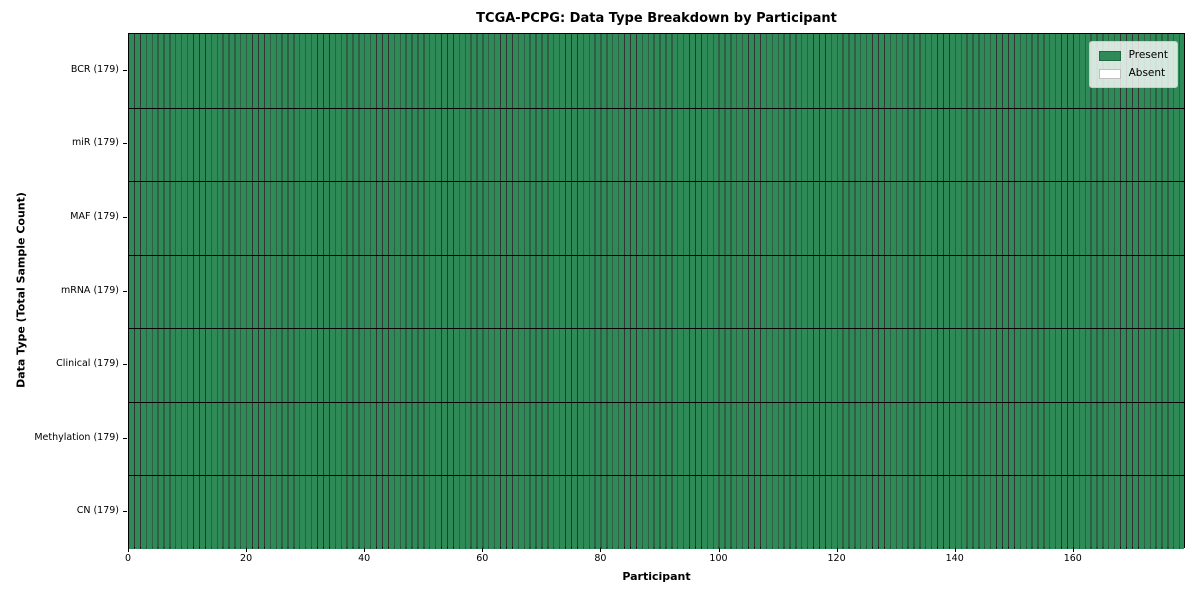  Describe the element at coordinates (656, 365) in the screenshot. I see `heatmap-row-Clinical` at that location.